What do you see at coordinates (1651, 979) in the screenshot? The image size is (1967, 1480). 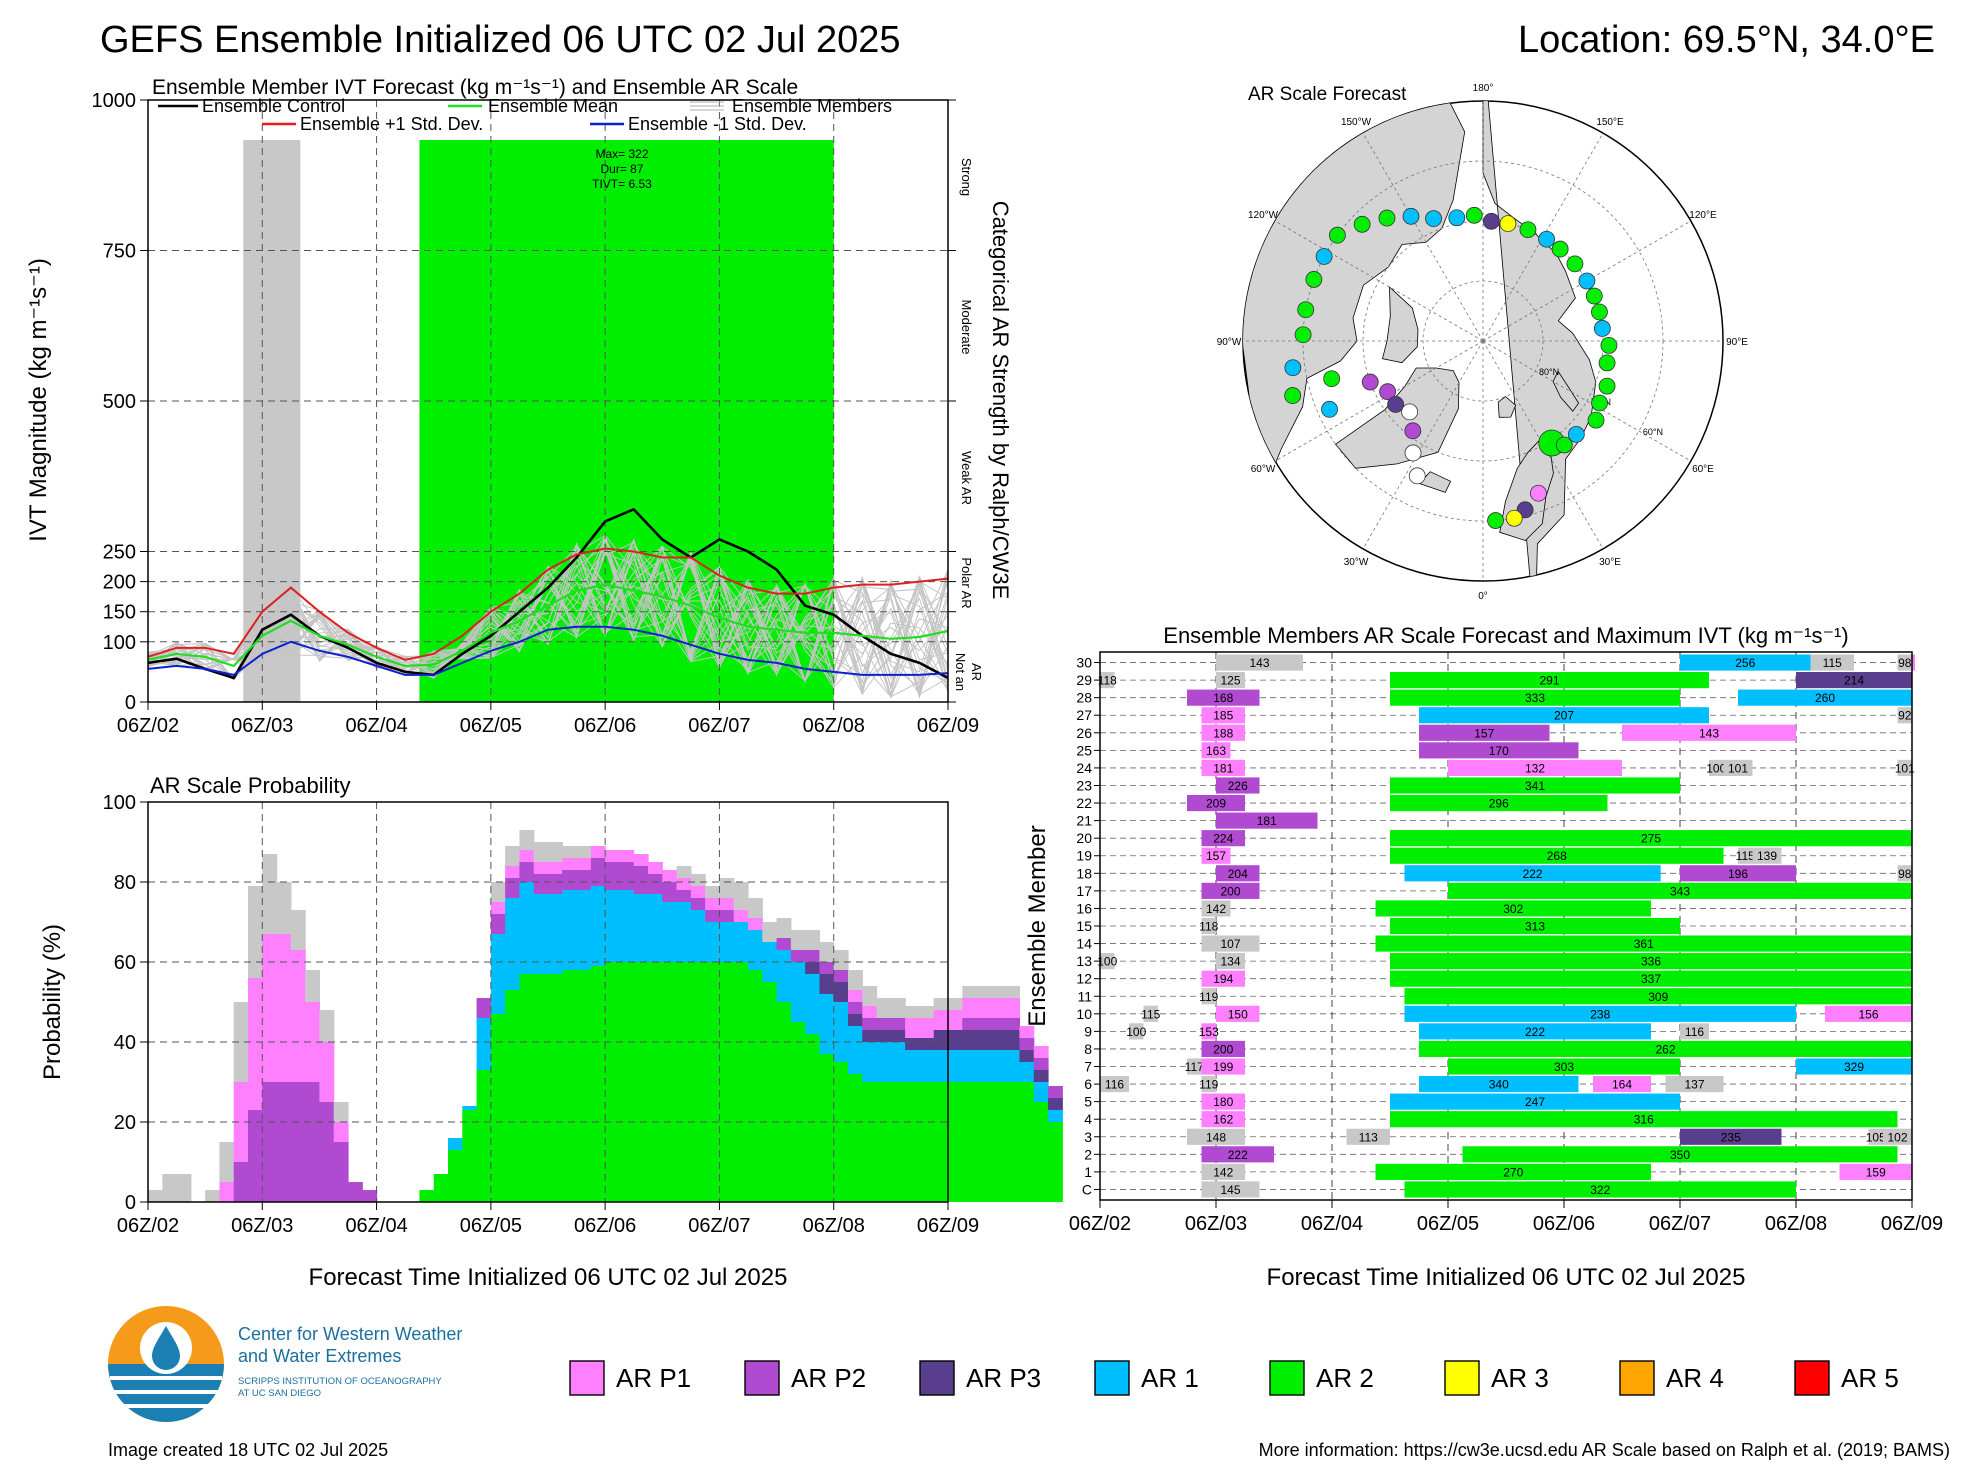 I see `member-max-ivt: 337` at bounding box center [1651, 979].